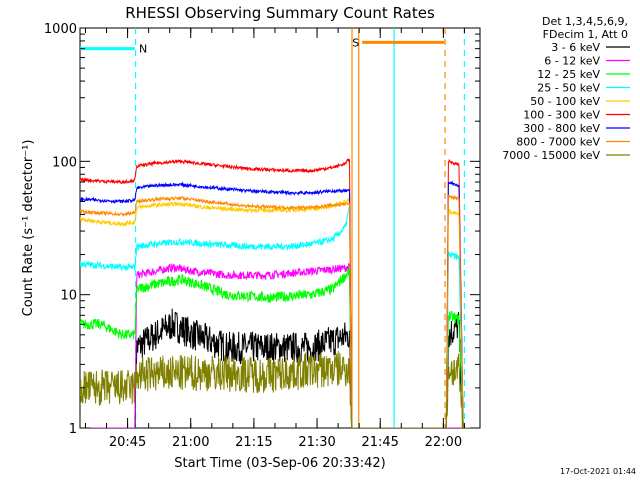 The width and height of the screenshot is (640, 480). What do you see at coordinates (60, 29) in the screenshot?
I see `y-tick-label: 1000` at bounding box center [60, 29].